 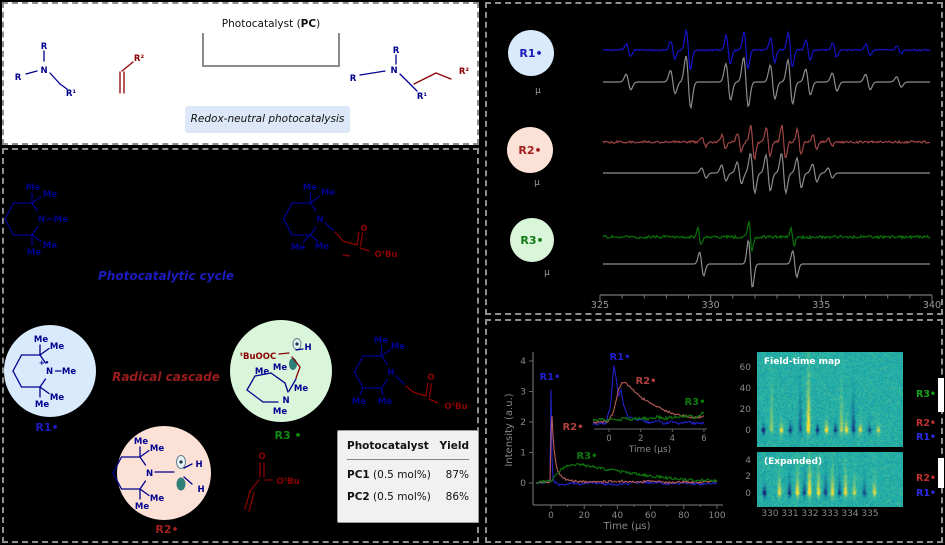 I want to click on table-divider, so click(x=408, y=459).